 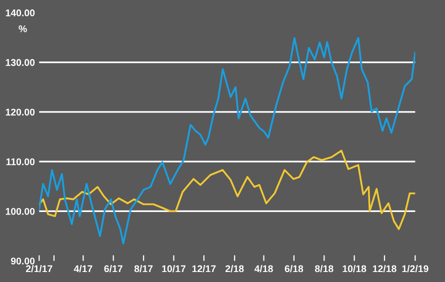 What do you see at coordinates (174, 268) in the screenshot?
I see `x-tick-label: 10/17` at bounding box center [174, 268].